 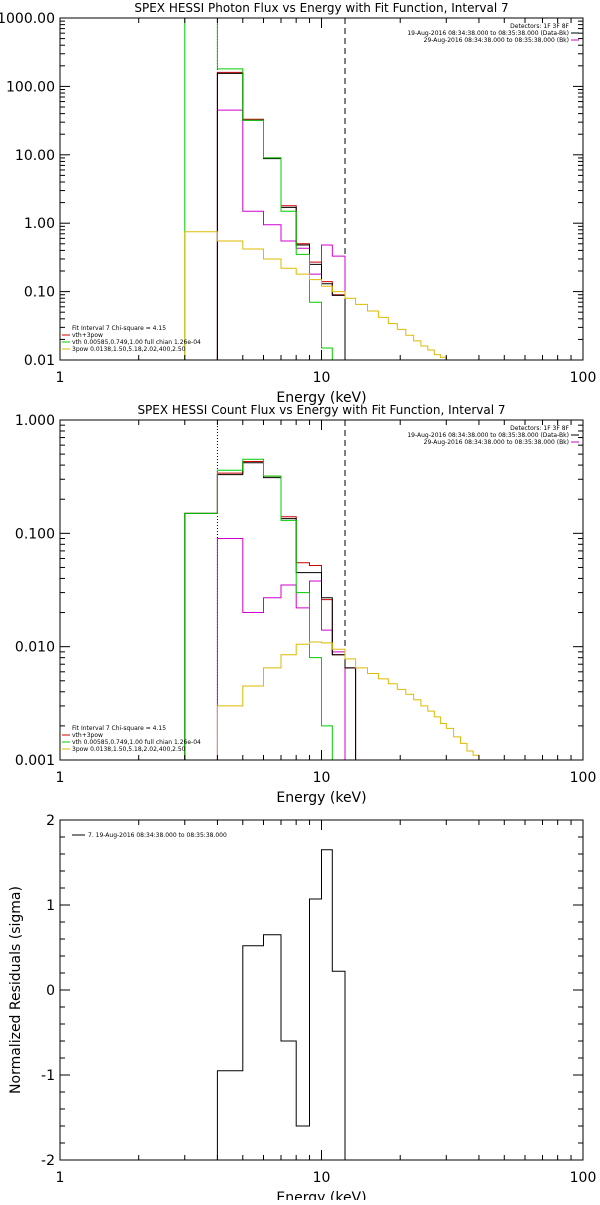 I want to click on y-tick-label: 100.00, so click(x=30, y=87).